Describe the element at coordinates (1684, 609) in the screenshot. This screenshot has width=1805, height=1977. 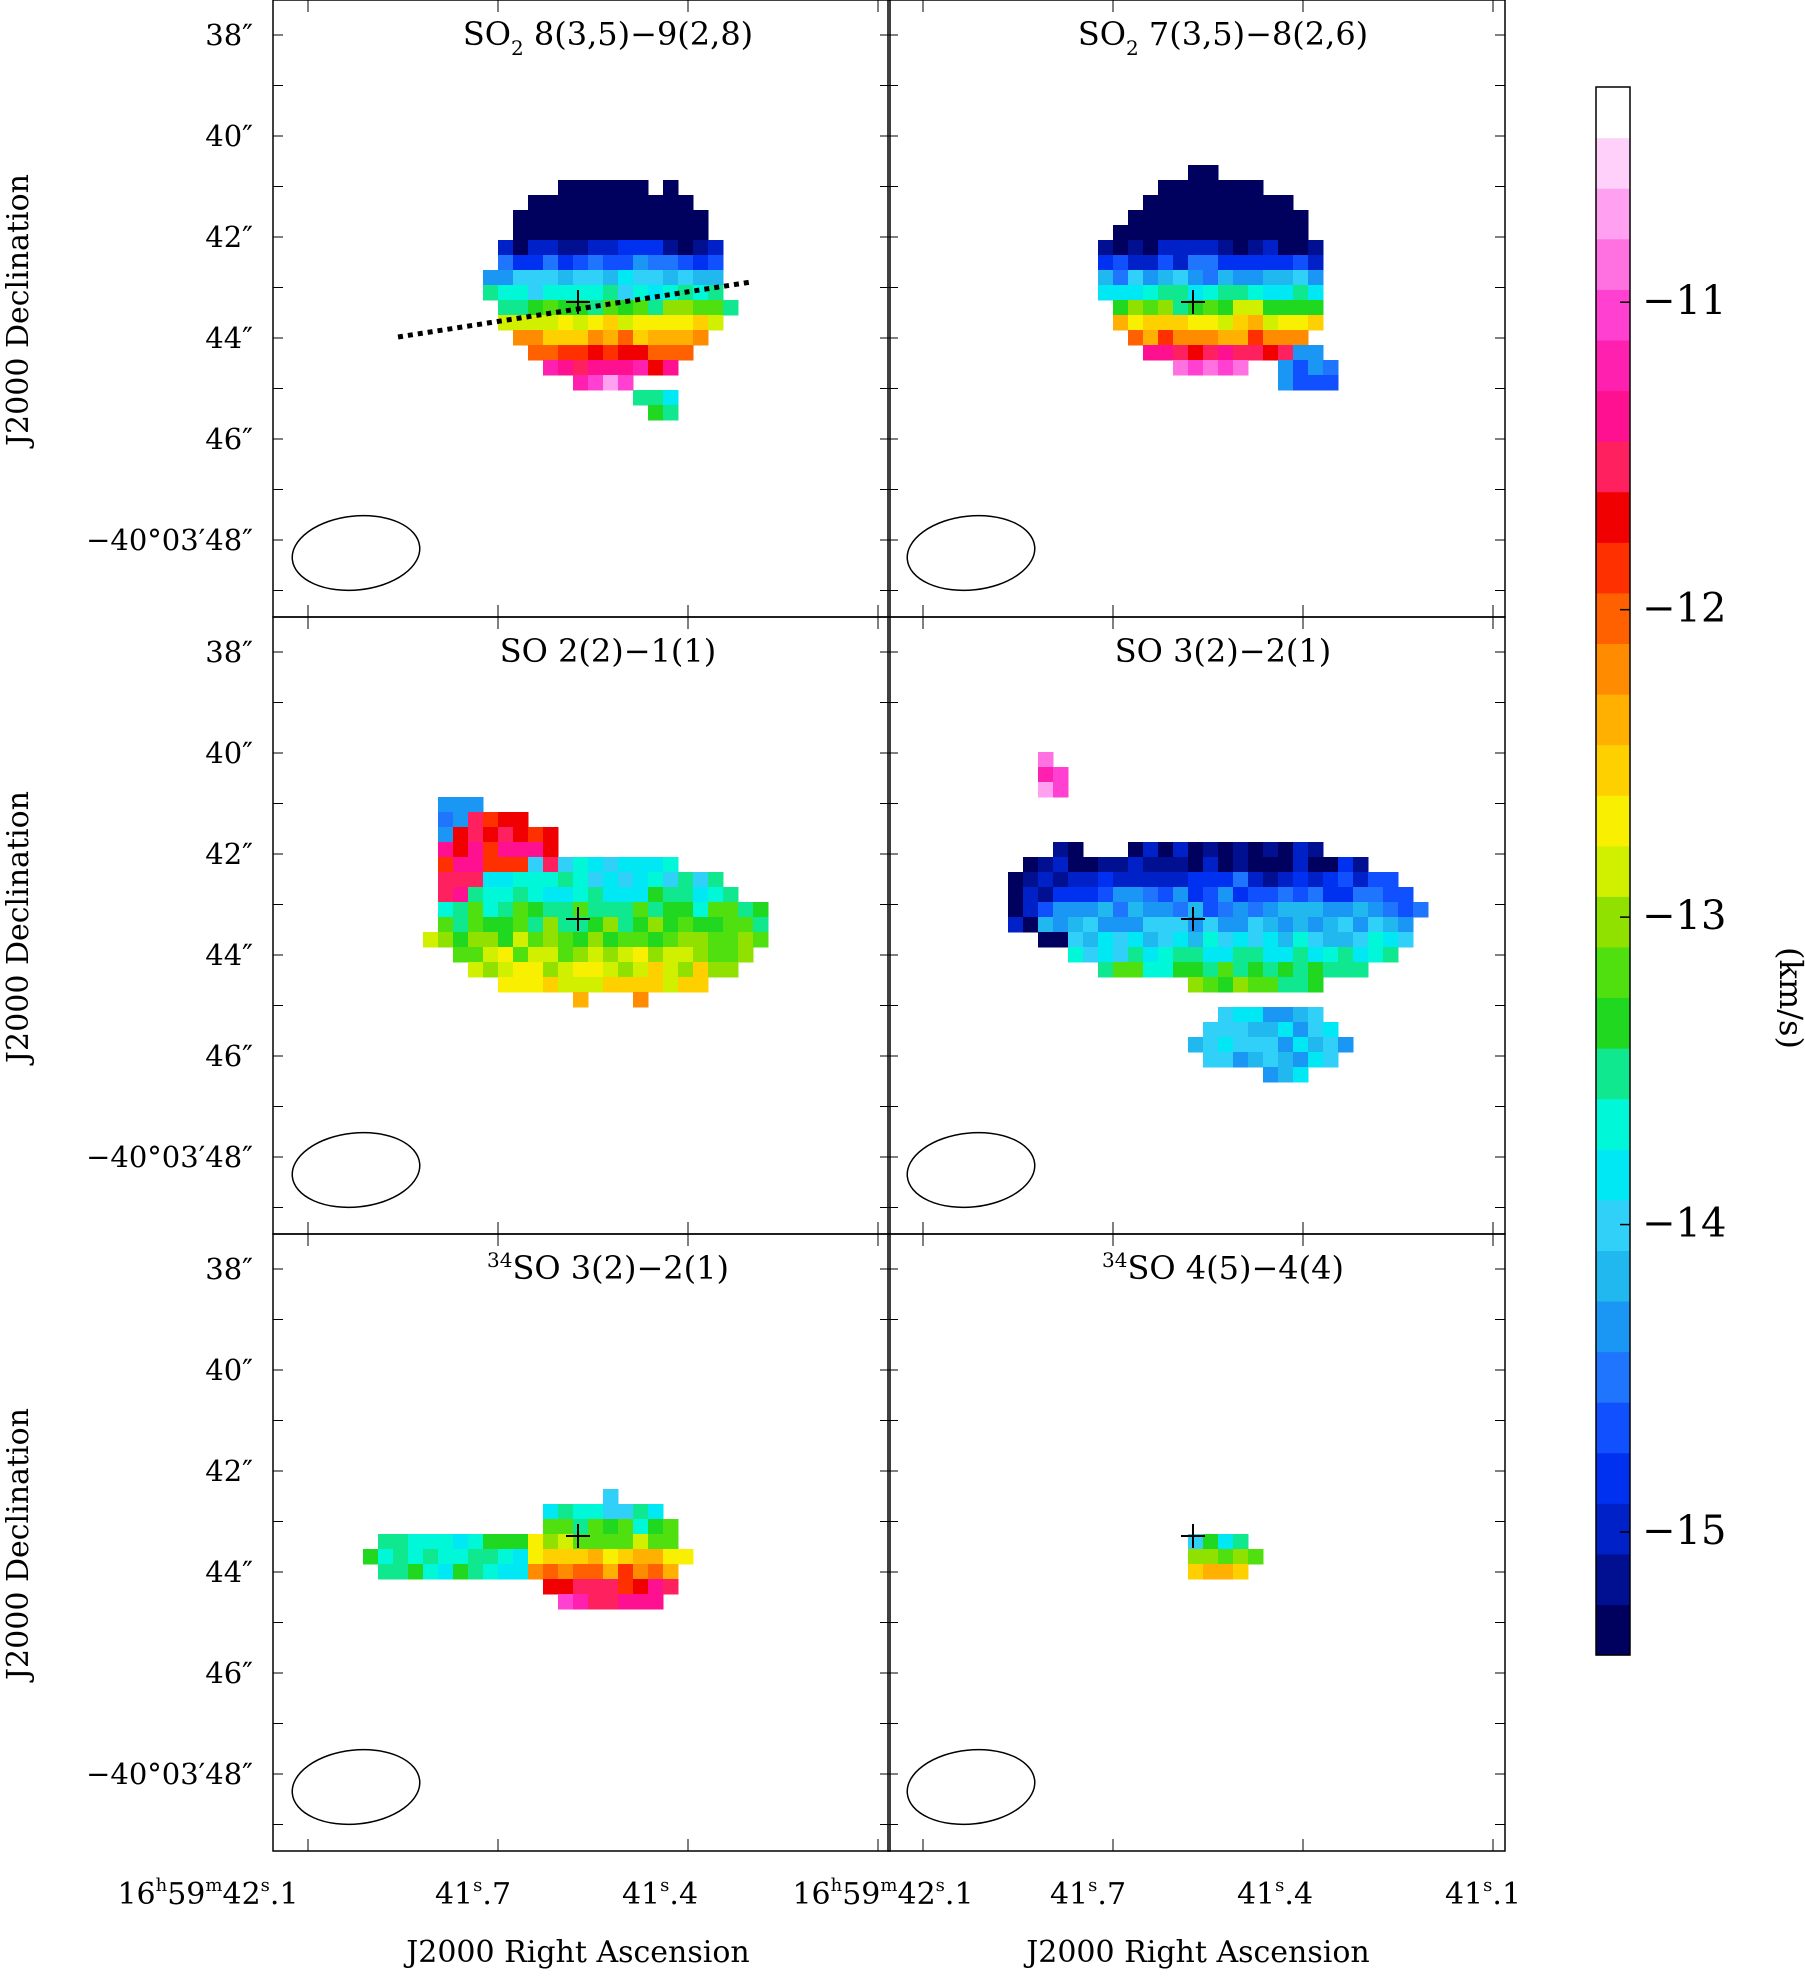
I see `colorbar-tick-label: −12` at that location.